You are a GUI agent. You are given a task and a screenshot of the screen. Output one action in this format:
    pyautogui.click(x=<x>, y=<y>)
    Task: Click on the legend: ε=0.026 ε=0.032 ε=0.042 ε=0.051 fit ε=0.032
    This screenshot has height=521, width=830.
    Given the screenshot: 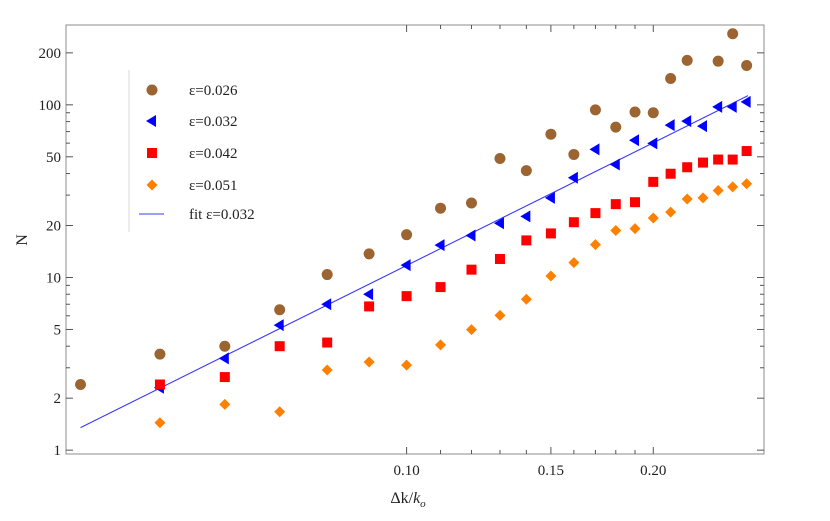 What is the action you would take?
    pyautogui.click(x=191, y=151)
    